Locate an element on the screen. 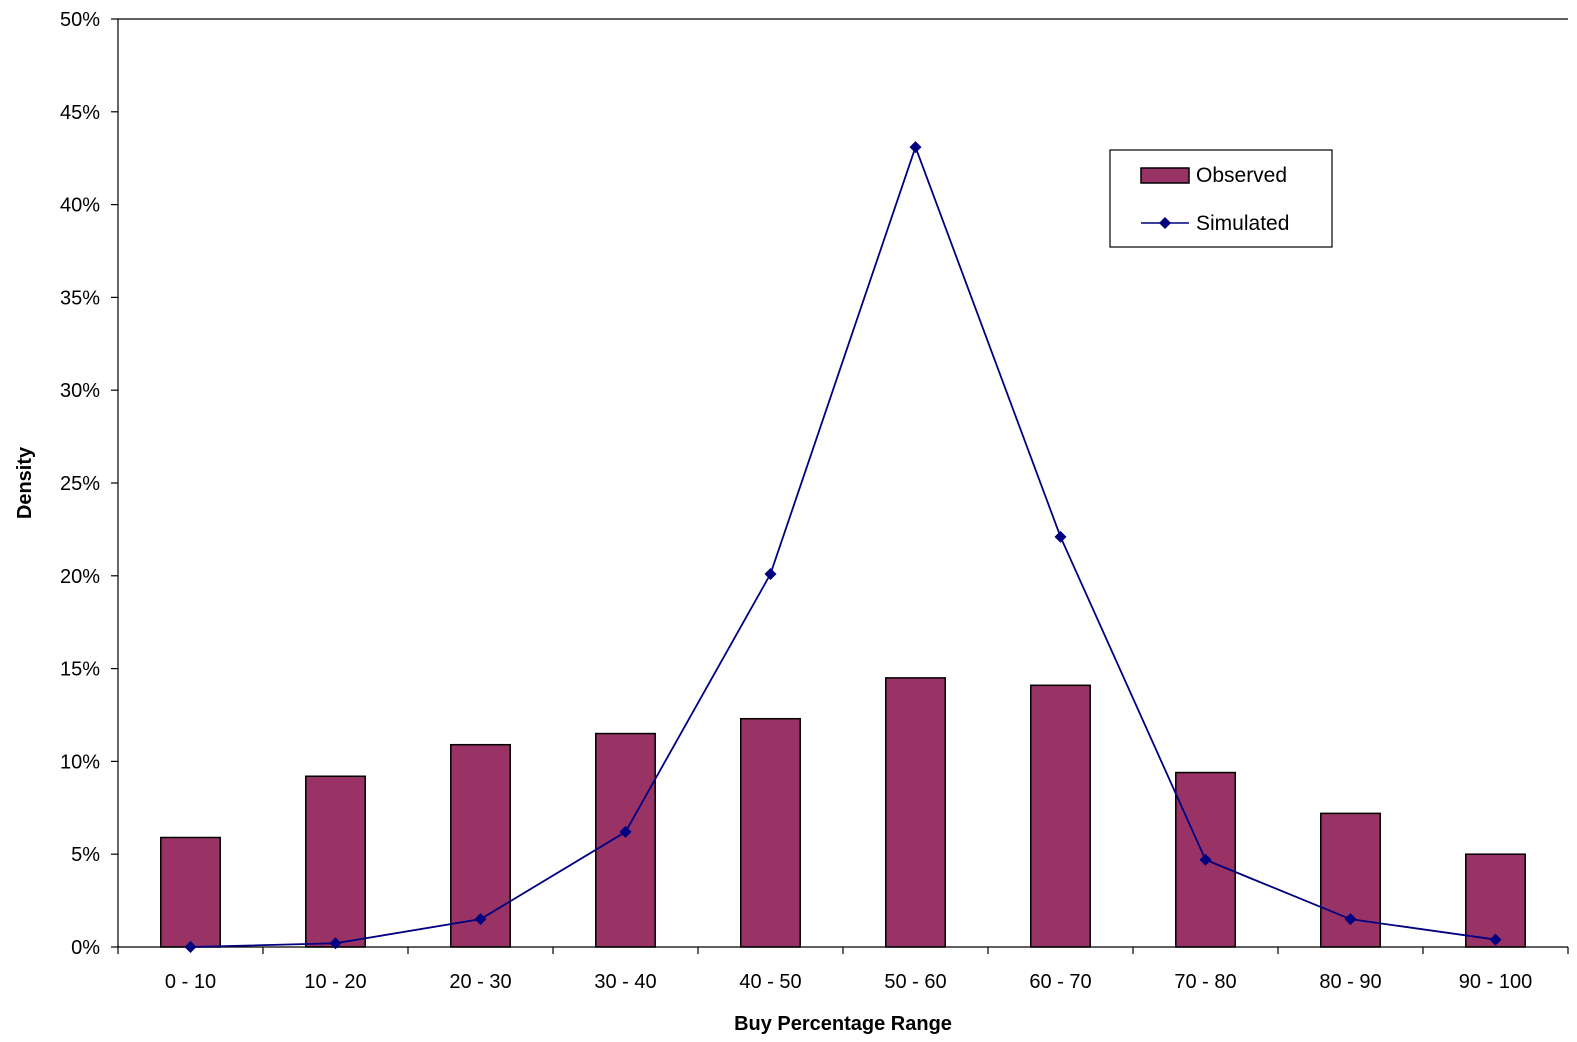 The height and width of the screenshot is (1042, 1577). legend-marker-simulated is located at coordinates (1165, 223).